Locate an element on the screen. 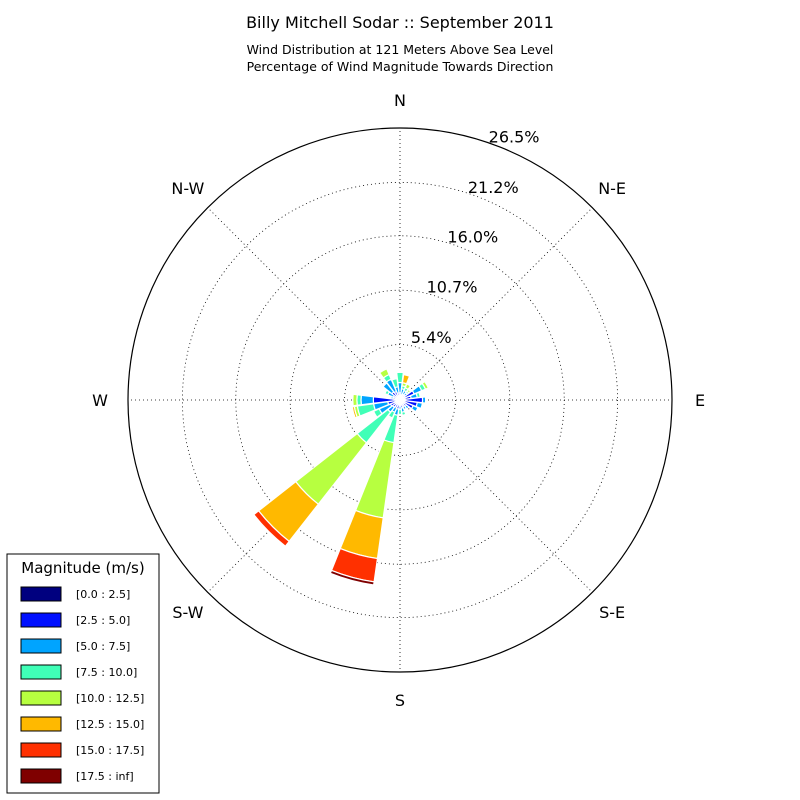 The width and height of the screenshot is (800, 800). legend-label-6: [15.0 : 17.5] is located at coordinates (110, 750).